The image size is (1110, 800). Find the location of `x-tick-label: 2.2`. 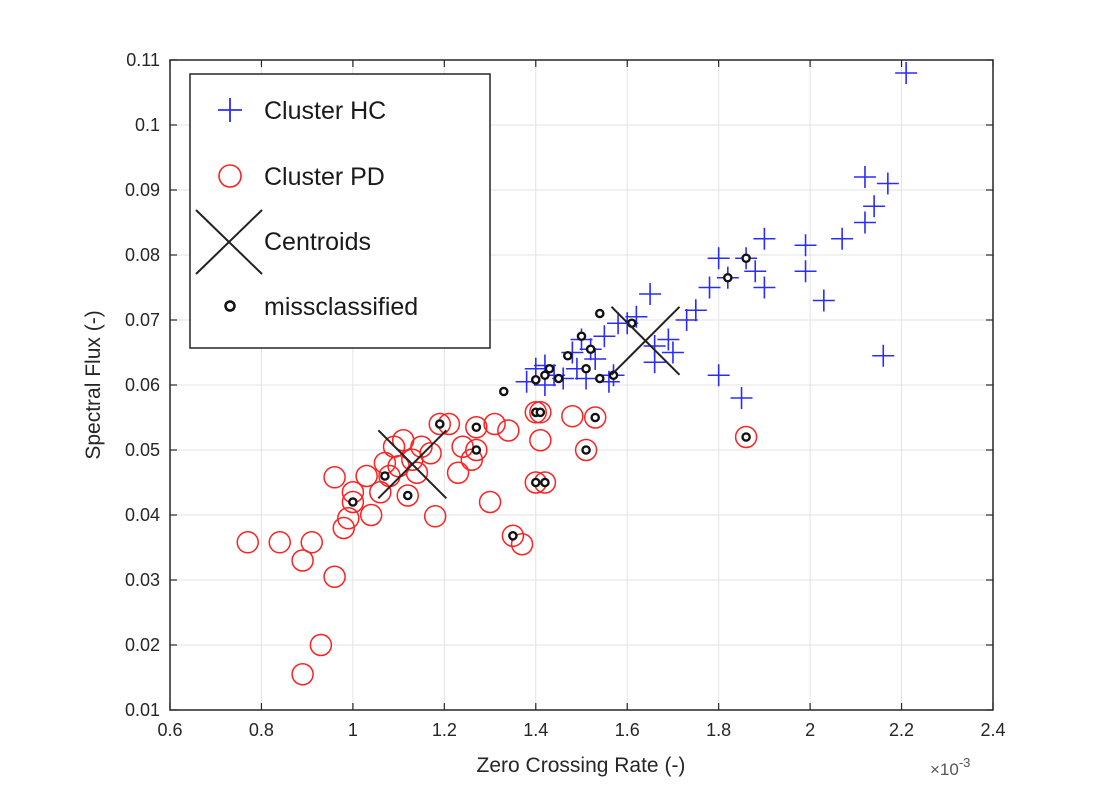

x-tick-label: 2.2 is located at coordinates (901, 730).